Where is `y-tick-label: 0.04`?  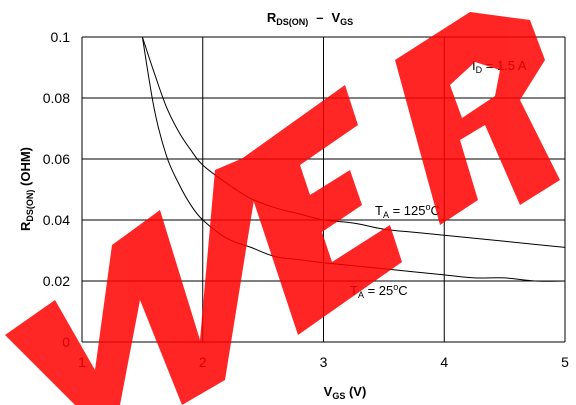 y-tick-label: 0.04 is located at coordinates (56, 220).